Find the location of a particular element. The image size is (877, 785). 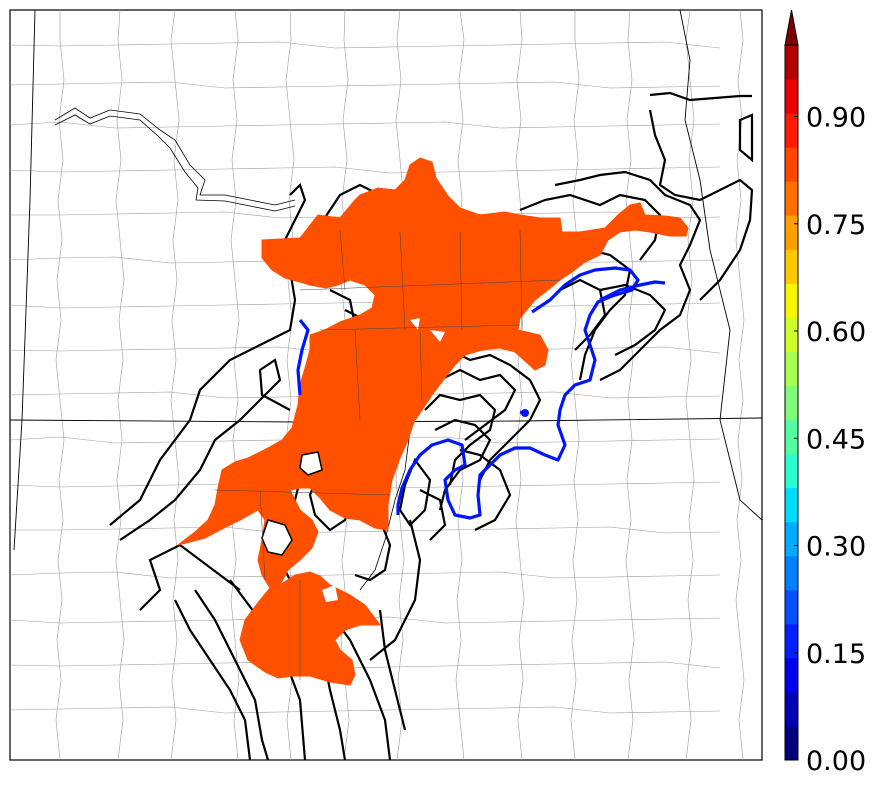

colorbar-tick-label: 0.90 is located at coordinates (836, 118).